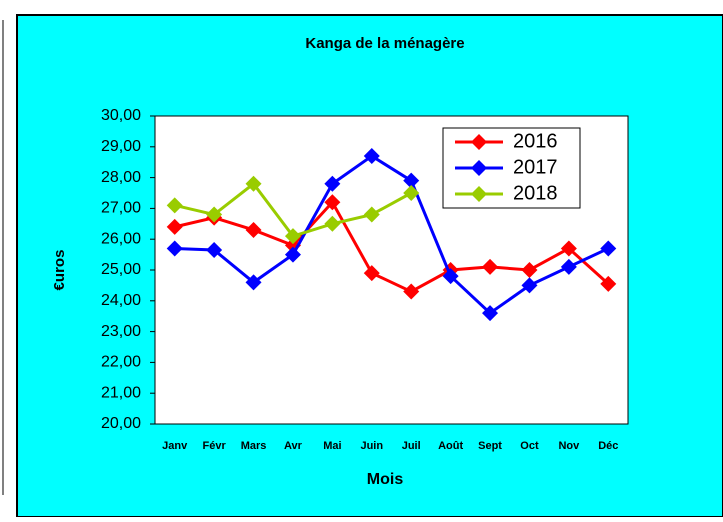 The image size is (723, 522). What do you see at coordinates (535, 141) in the screenshot?
I see `legend-label: 2016` at bounding box center [535, 141].